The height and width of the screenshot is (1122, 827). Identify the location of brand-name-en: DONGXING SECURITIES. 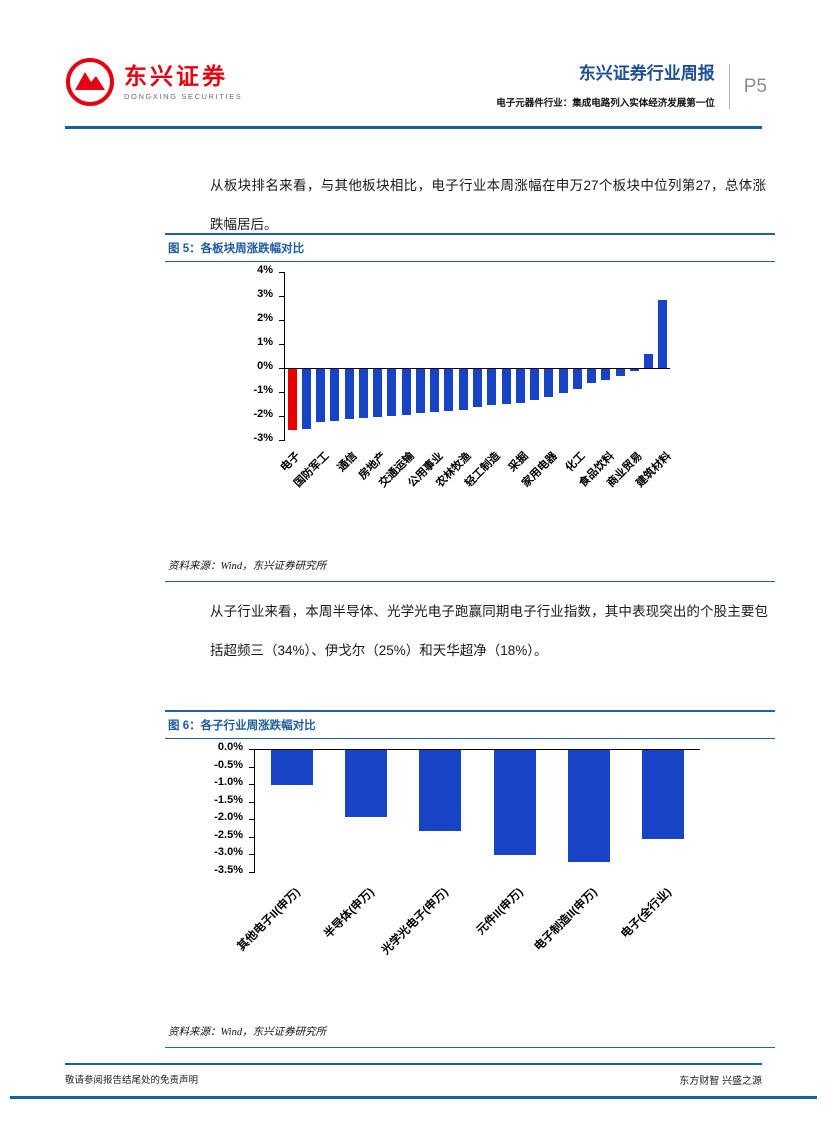
(183, 96).